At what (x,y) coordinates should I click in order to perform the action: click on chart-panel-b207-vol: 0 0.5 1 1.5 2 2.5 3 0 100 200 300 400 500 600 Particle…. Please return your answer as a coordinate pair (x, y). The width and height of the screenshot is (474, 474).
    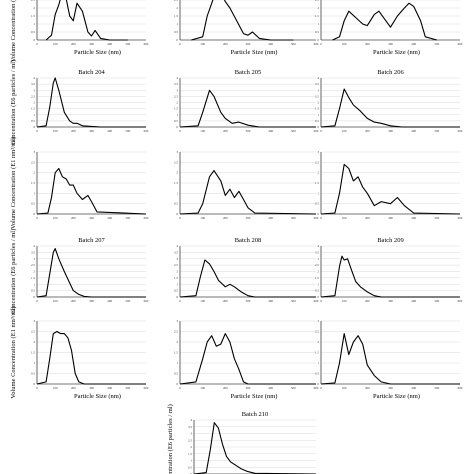
    Looking at the image, I should click on (79, 353).